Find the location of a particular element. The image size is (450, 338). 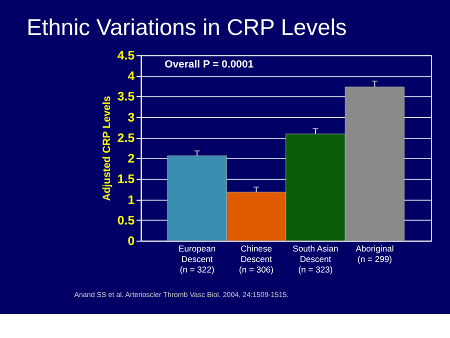

y-tick-label: 3.5 is located at coordinates (126, 97).